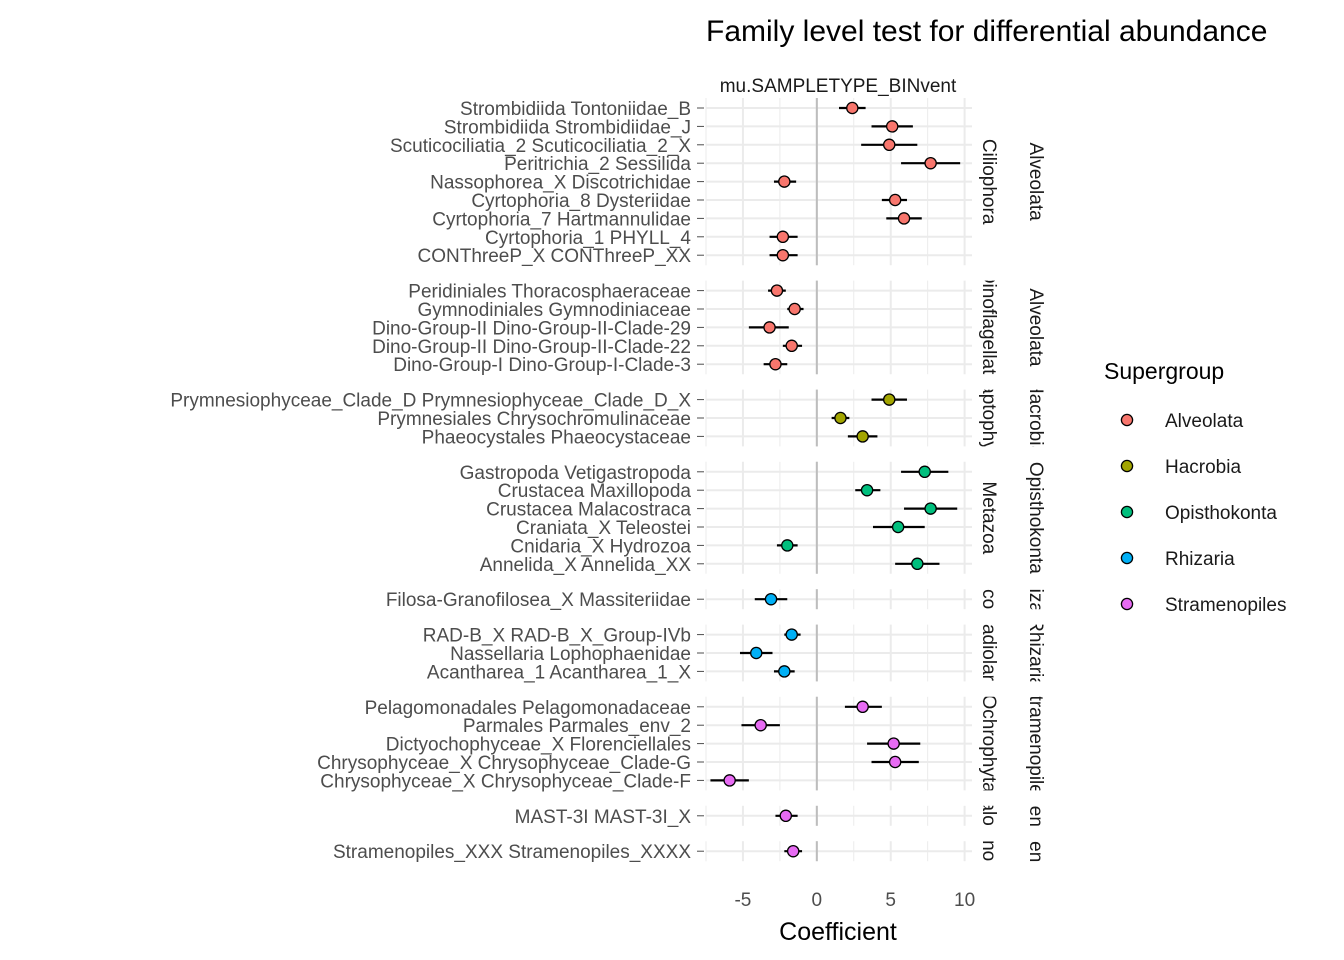 The height and width of the screenshot is (960, 1344). Describe the element at coordinates (576, 473) in the screenshot. I see `y-tick-label: Gastropoda Vetigastropoda` at that location.